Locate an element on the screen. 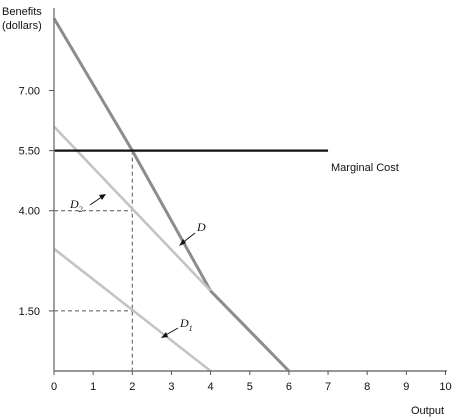  x-tick-label: 10 is located at coordinates (445, 387).